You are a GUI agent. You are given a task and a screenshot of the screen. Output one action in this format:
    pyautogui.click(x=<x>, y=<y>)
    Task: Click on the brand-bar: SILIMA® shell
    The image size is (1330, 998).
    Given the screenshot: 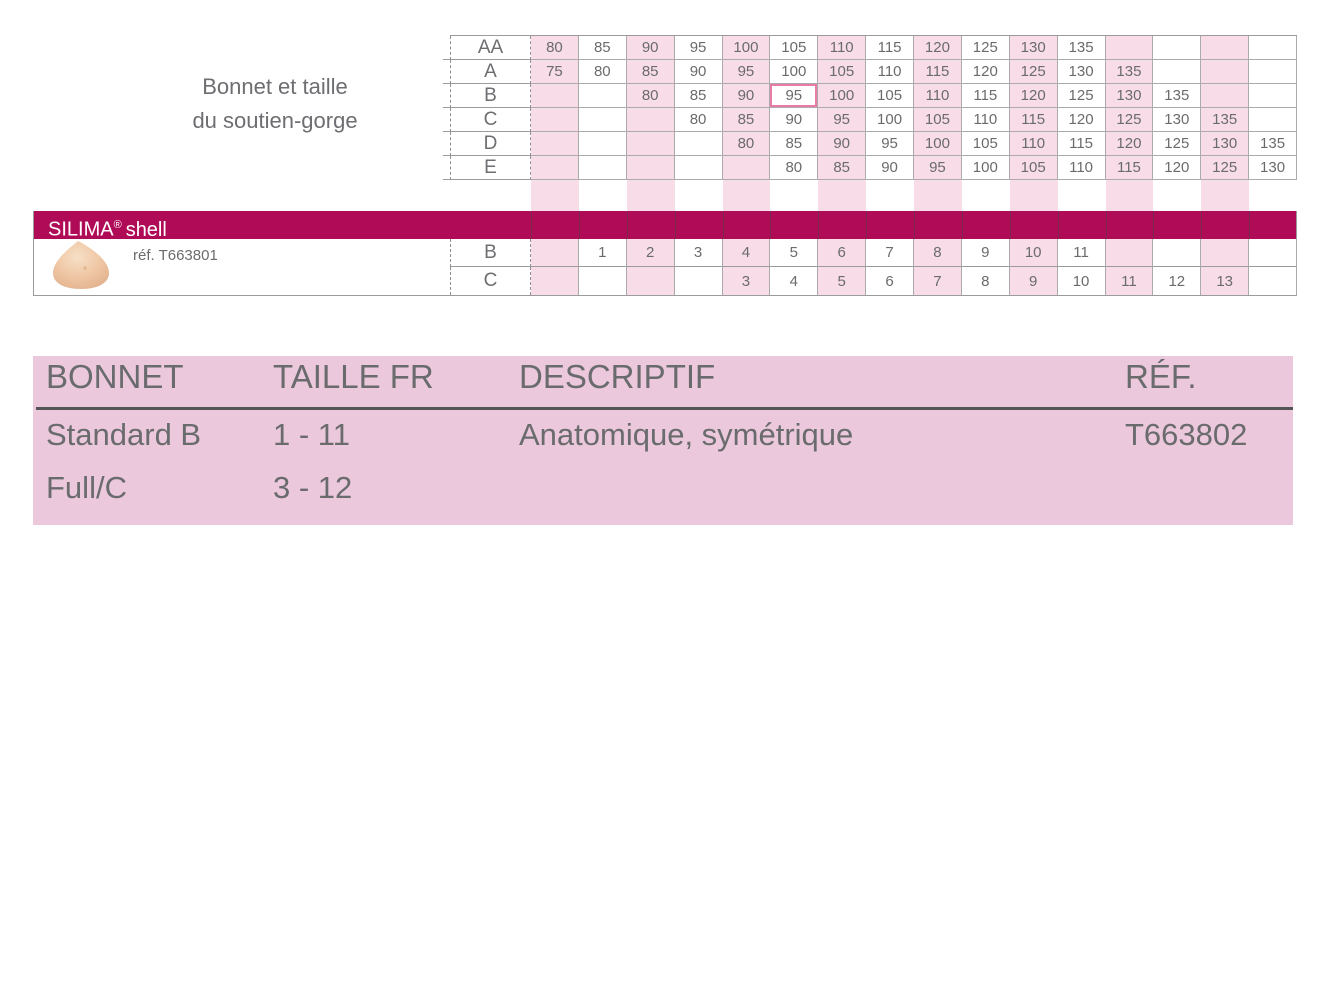 What is the action you would take?
    pyautogui.click(x=665, y=226)
    